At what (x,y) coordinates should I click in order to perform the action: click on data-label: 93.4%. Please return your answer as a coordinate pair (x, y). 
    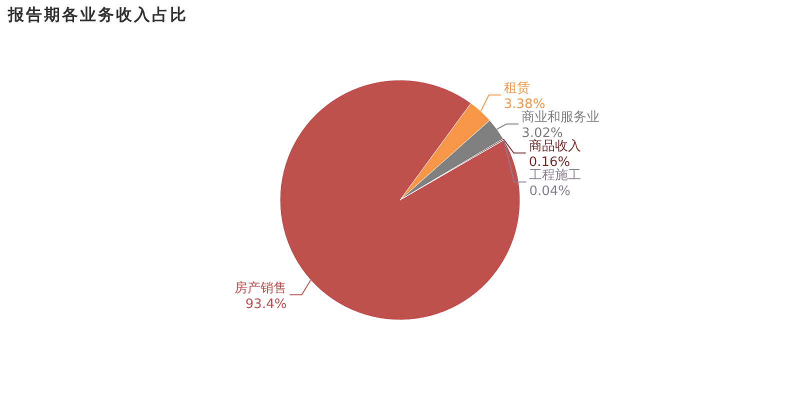
    Looking at the image, I should click on (266, 304).